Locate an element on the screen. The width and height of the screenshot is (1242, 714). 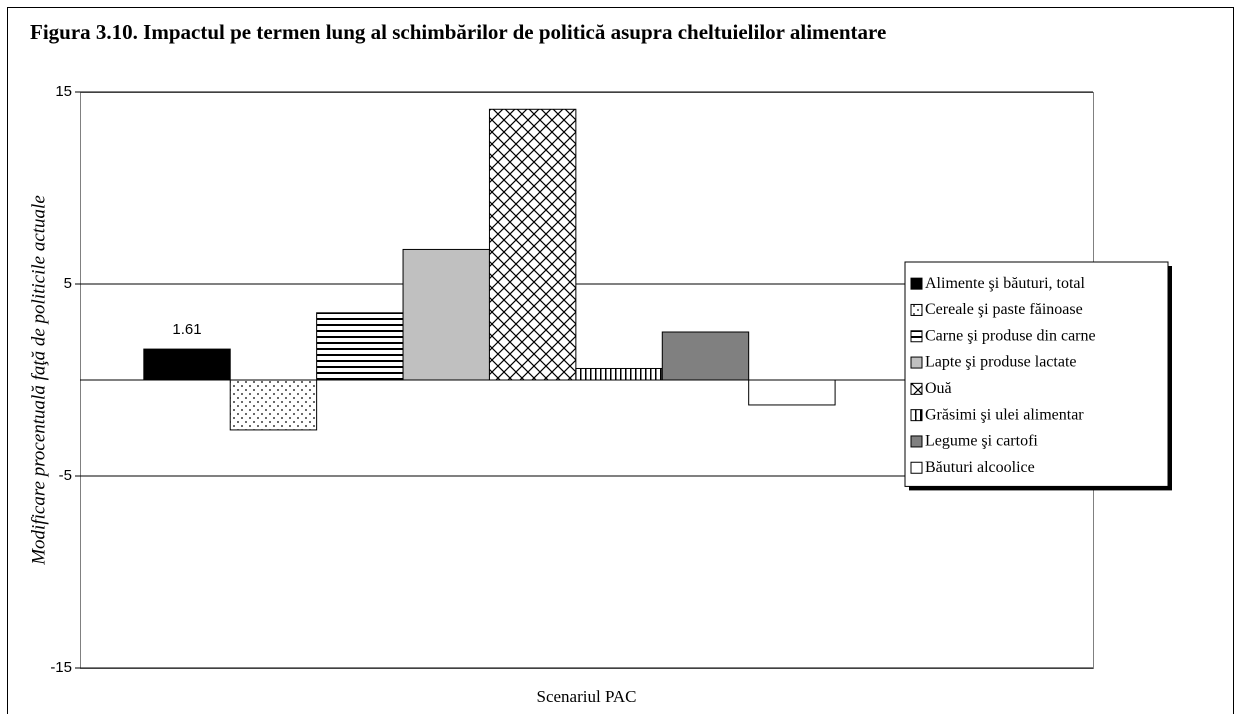
legend-label: Ouă is located at coordinates (938, 388).